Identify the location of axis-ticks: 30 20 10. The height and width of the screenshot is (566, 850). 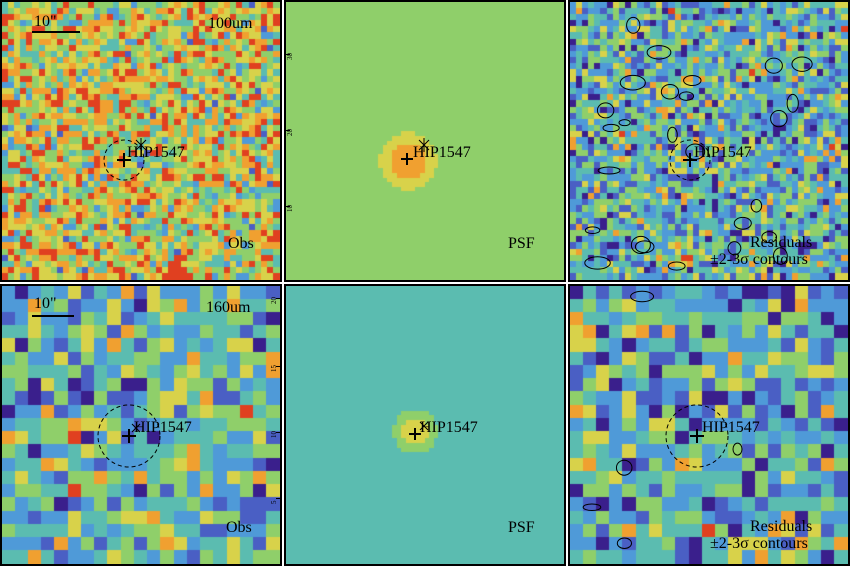
(290, 132).